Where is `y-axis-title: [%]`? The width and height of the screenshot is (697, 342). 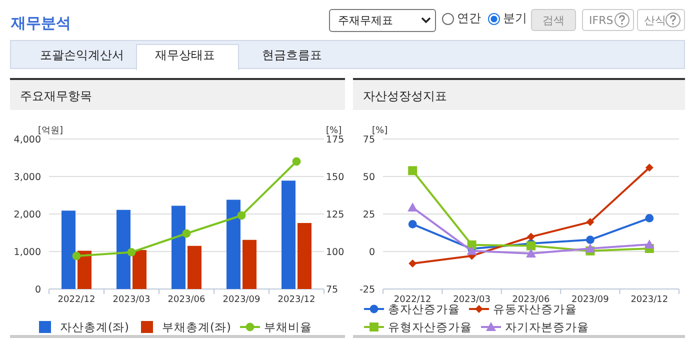 y-axis-title: [%] is located at coordinates (380, 131).